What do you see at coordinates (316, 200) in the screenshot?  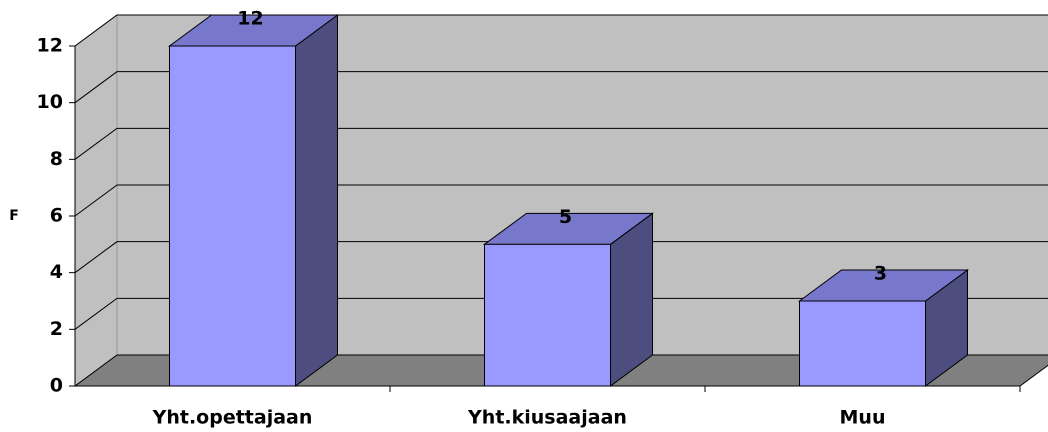 I see `bar-side` at bounding box center [316, 200].